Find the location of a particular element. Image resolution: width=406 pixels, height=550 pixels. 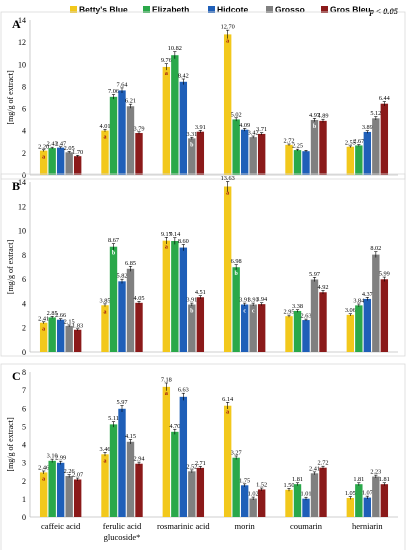

data-label: 2.95 is located at coordinates (288, 312).